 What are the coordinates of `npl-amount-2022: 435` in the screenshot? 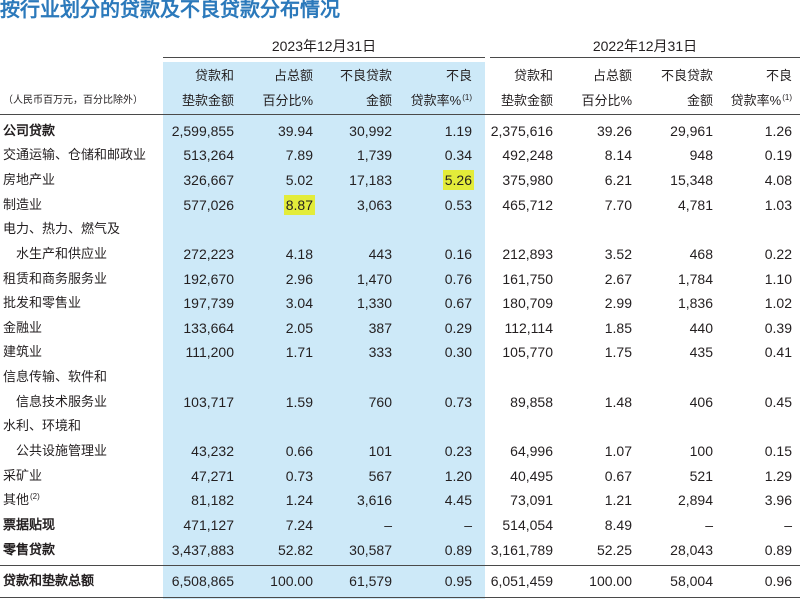 It's located at (701, 352).